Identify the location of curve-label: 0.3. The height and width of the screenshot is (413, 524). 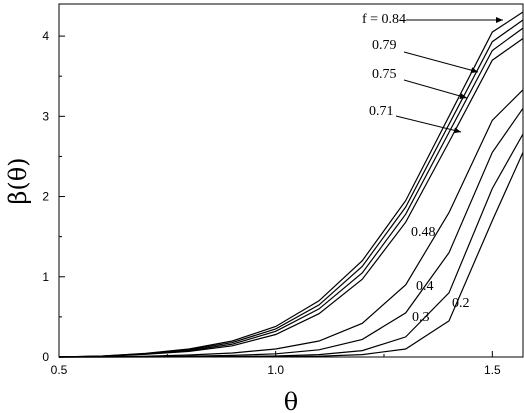
(421, 317).